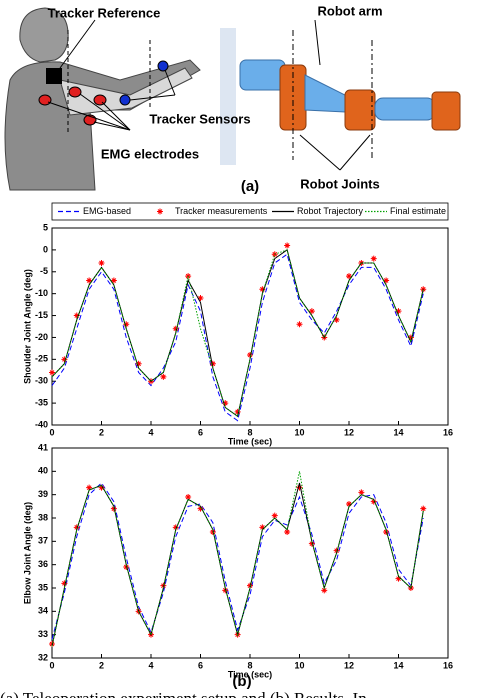 Image resolution: width=484 pixels, height=698 pixels. What do you see at coordinates (41, 424) in the screenshot?
I see `y-tick-label: -40` at bounding box center [41, 424].